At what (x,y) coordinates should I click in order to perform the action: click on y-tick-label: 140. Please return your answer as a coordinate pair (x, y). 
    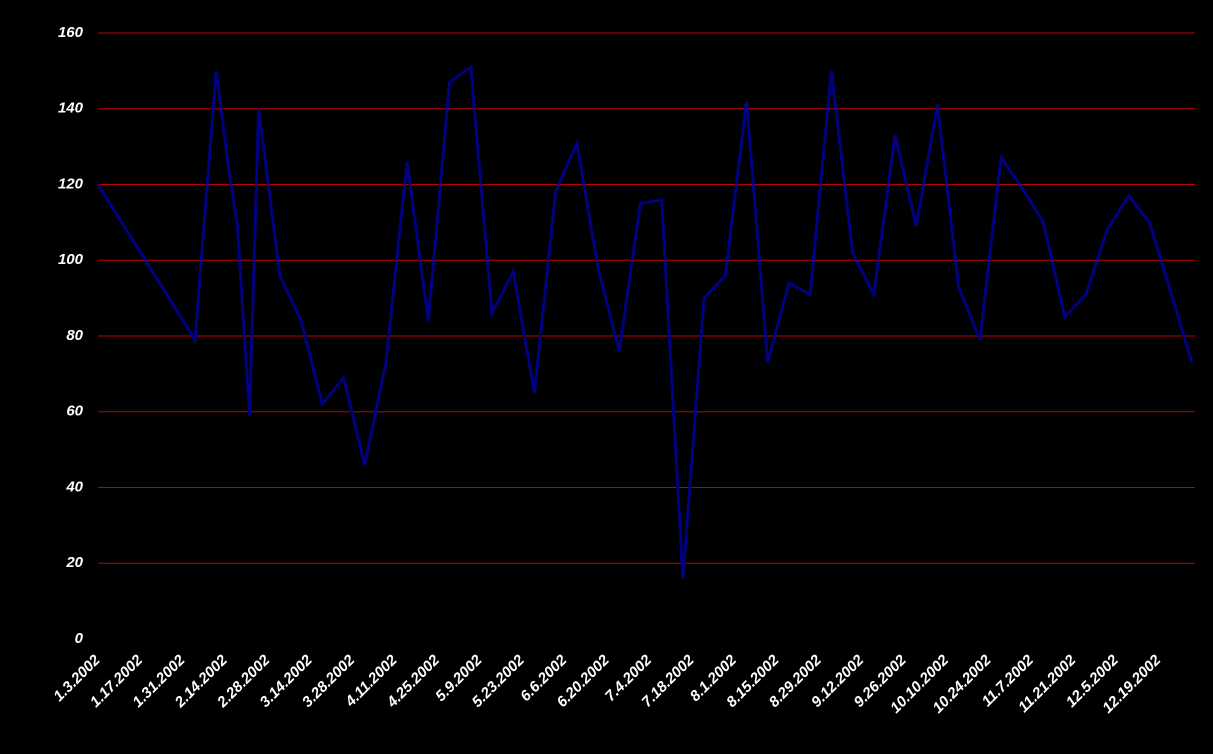
    Looking at the image, I should click on (71, 108).